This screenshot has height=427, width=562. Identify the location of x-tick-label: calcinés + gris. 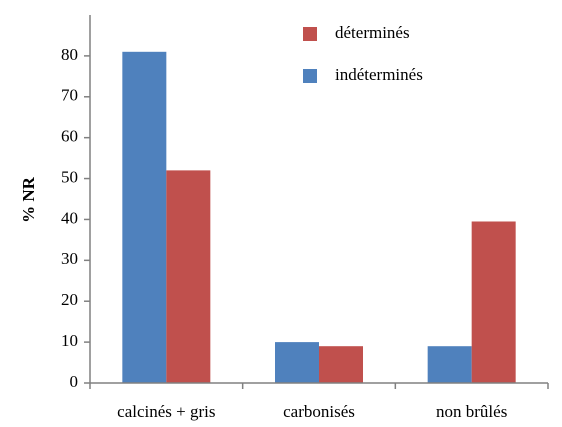
(166, 411).